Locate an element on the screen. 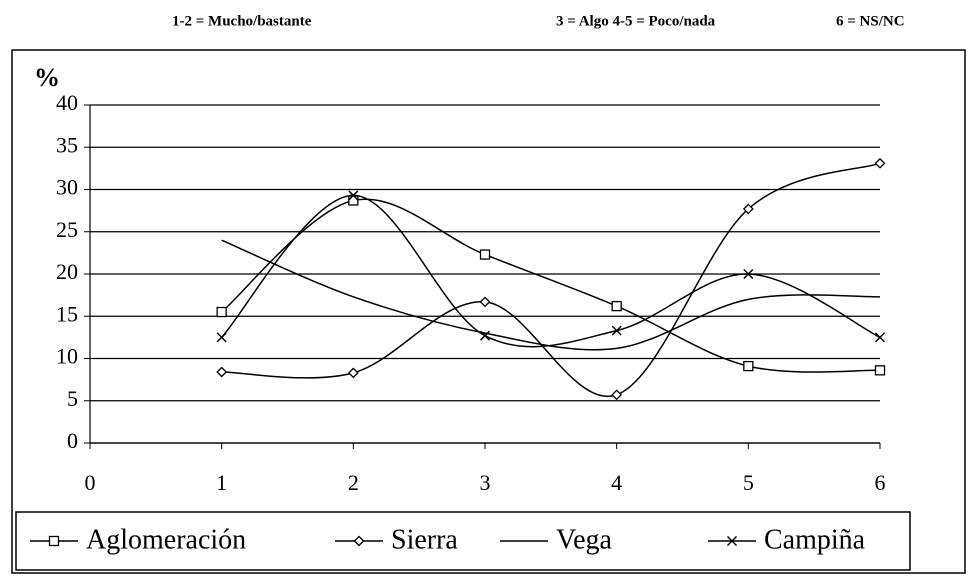  series-line is located at coordinates (551, 295).